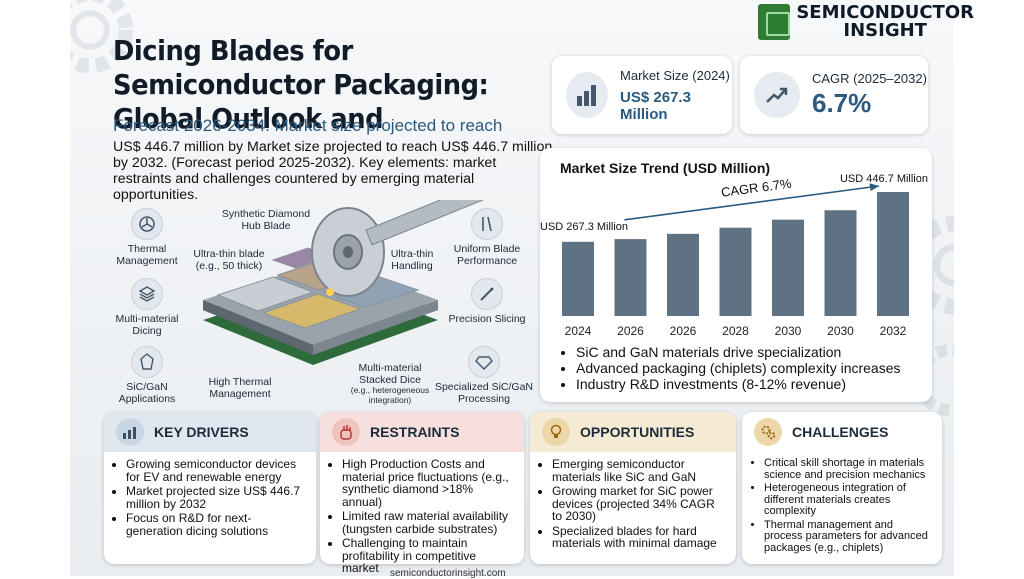 The height and width of the screenshot is (579, 1024). Describe the element at coordinates (665, 168) in the screenshot. I see `chart-title: Market Size Trend (USD Million)` at that location.